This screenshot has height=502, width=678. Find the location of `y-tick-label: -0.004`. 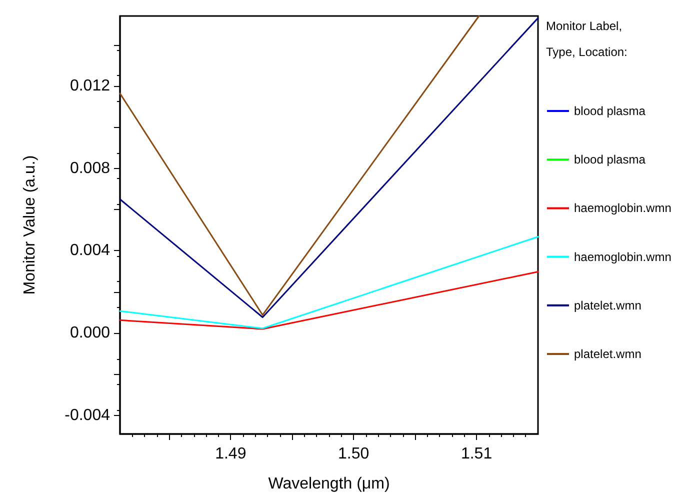

y-tick-label: -0.004 is located at coordinates (87, 415).